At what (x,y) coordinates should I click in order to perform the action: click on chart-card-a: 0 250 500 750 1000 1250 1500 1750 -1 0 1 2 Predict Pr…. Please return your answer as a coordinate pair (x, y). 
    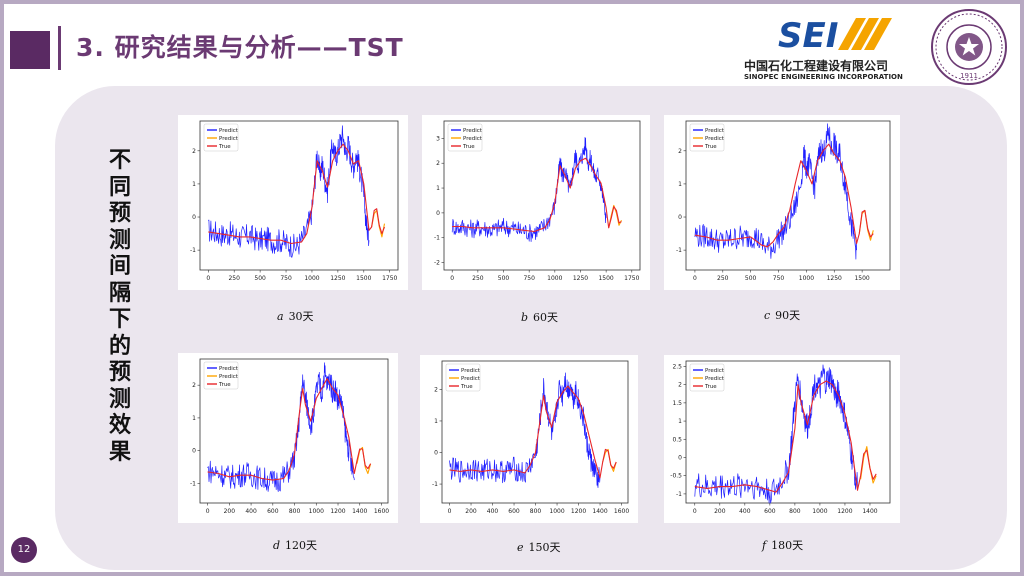
    Looking at the image, I should click on (293, 202).